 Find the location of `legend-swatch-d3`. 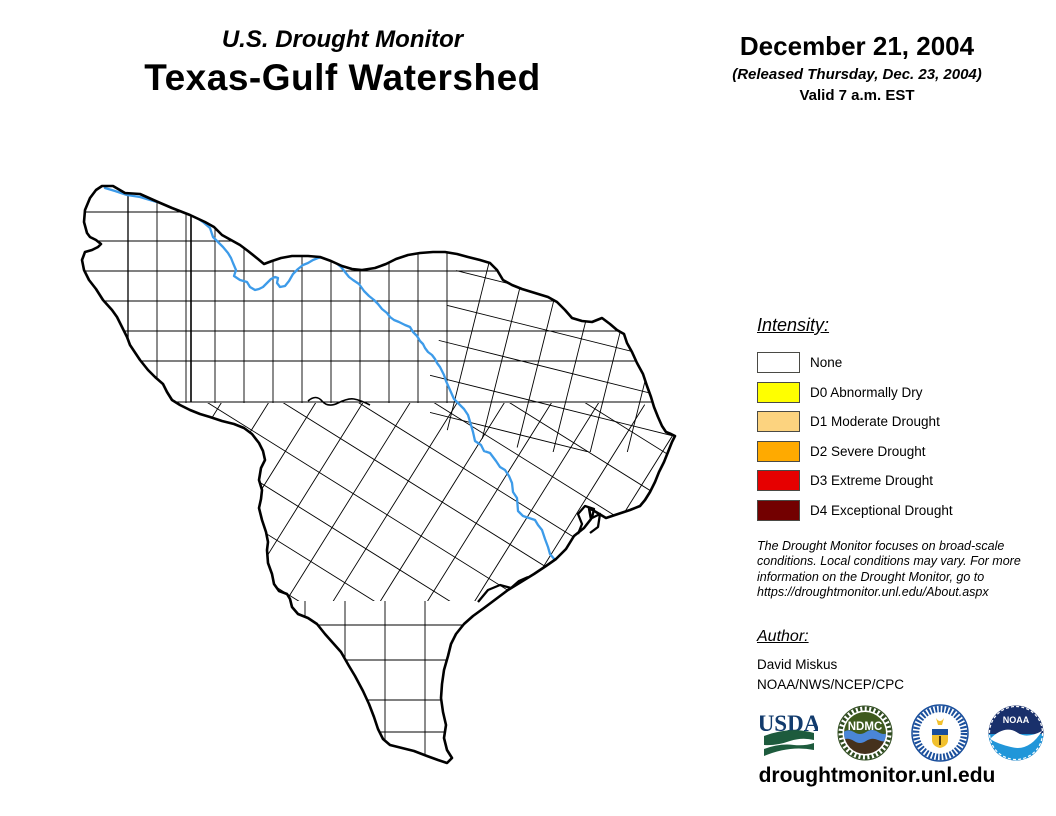

legend-swatch-d3 is located at coordinates (778, 481).